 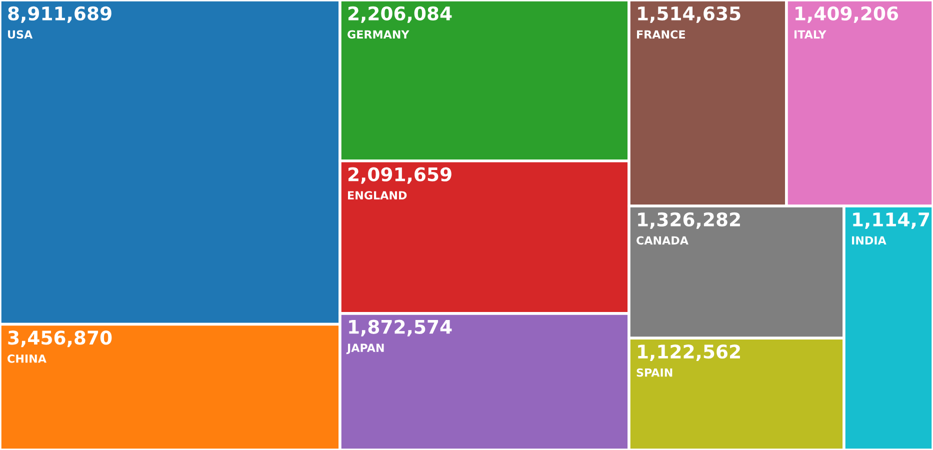 I want to click on category-label: FRANCE, so click(x=661, y=34).